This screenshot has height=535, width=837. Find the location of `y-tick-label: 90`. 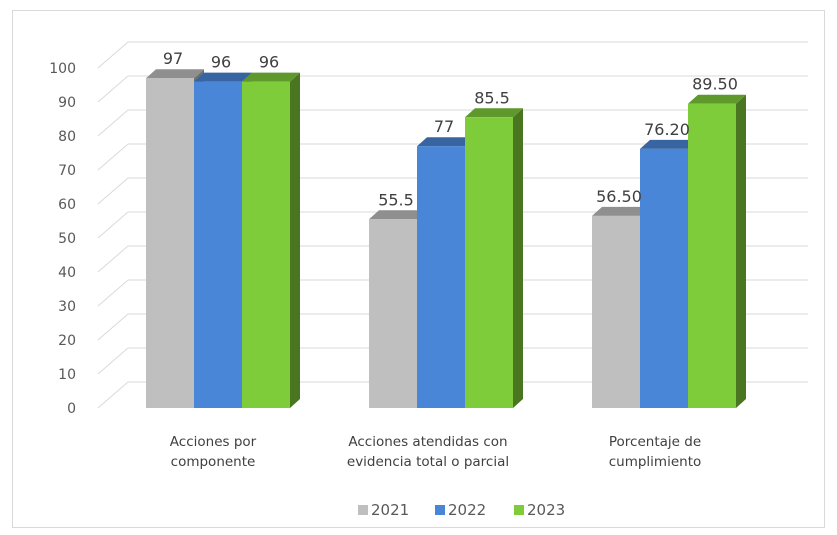

y-tick-label: 90 is located at coordinates (67, 103).